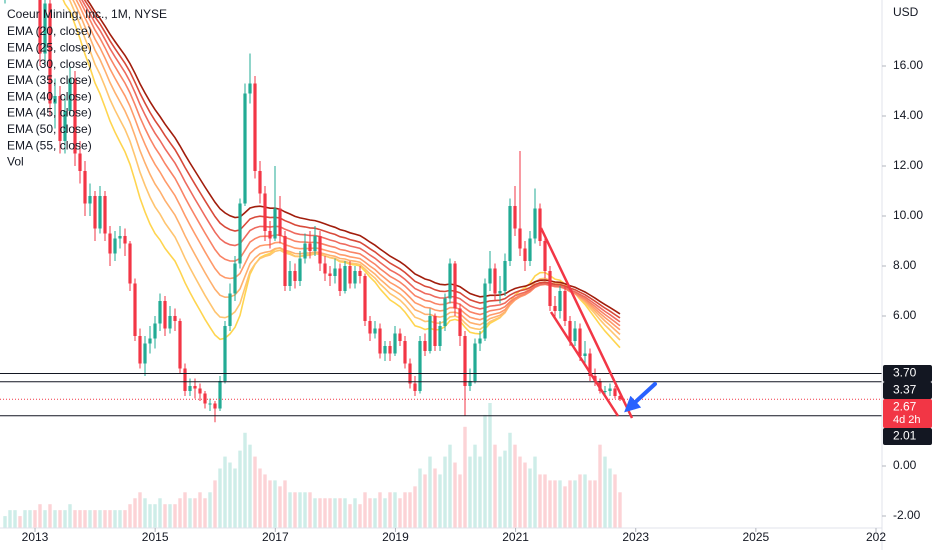 This screenshot has width=932, height=550. I want to click on price-label: 2.67, so click(905, 407).